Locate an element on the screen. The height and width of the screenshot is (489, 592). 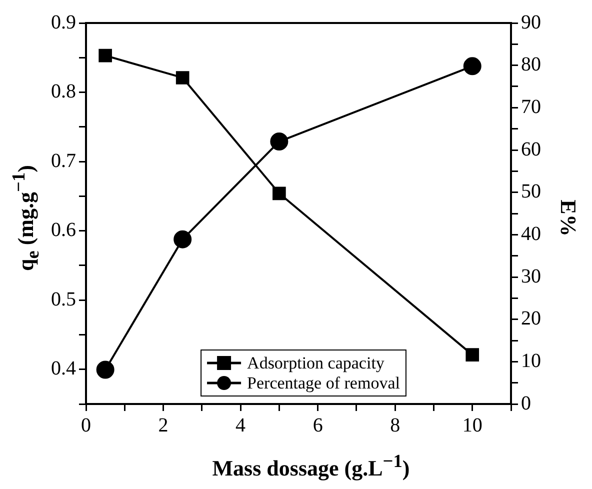
y-tick-label: 0.4 is located at coordinates (63, 369).